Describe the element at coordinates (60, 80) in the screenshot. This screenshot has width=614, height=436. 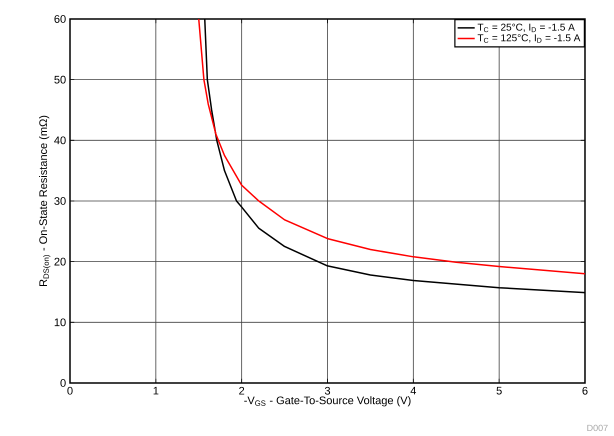
I see `y-tick-label: 50` at that location.